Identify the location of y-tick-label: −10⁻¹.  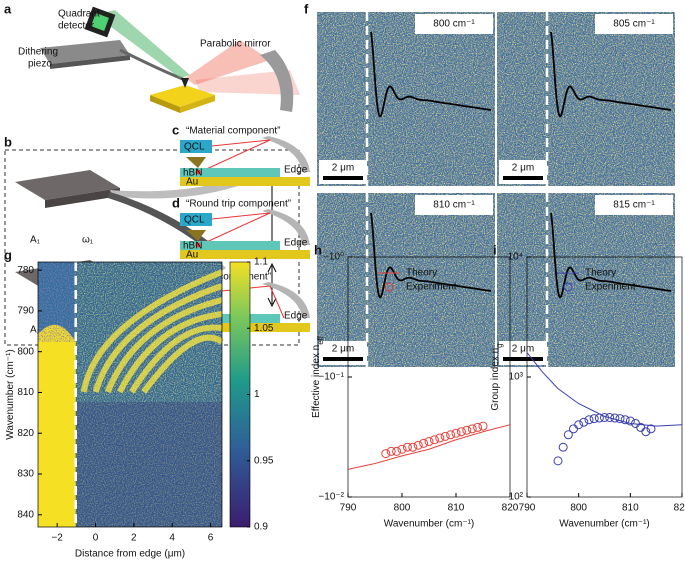
(331, 377).